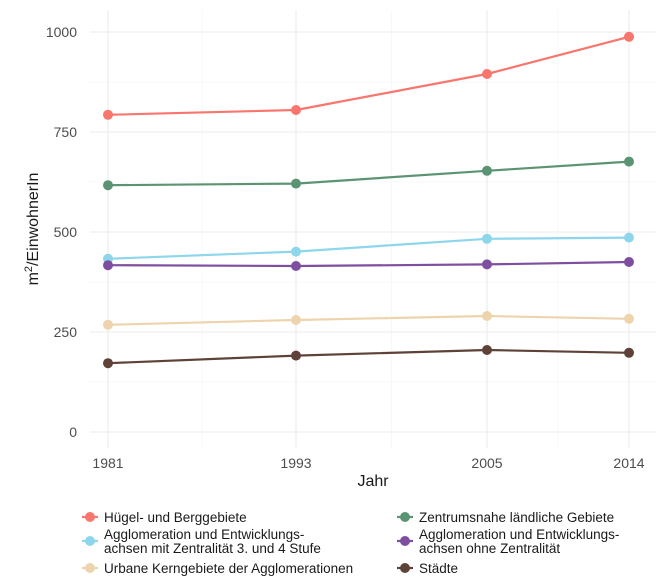  I want to click on legend-item: Urbane Kerngebiete der Agglomerationen, so click(217, 568).